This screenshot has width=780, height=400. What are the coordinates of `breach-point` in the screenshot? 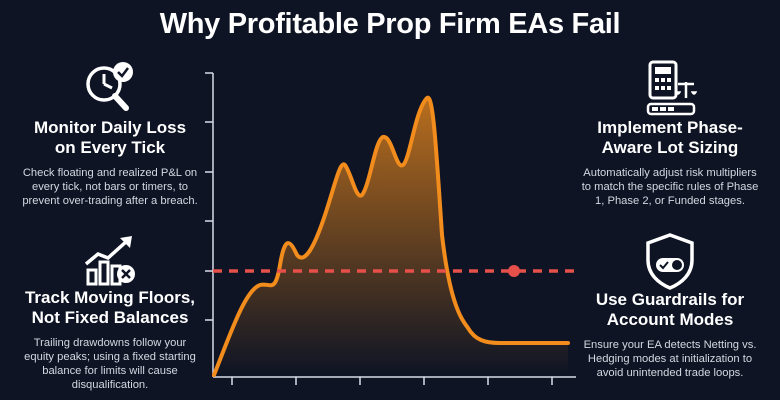 It's located at (514, 271).